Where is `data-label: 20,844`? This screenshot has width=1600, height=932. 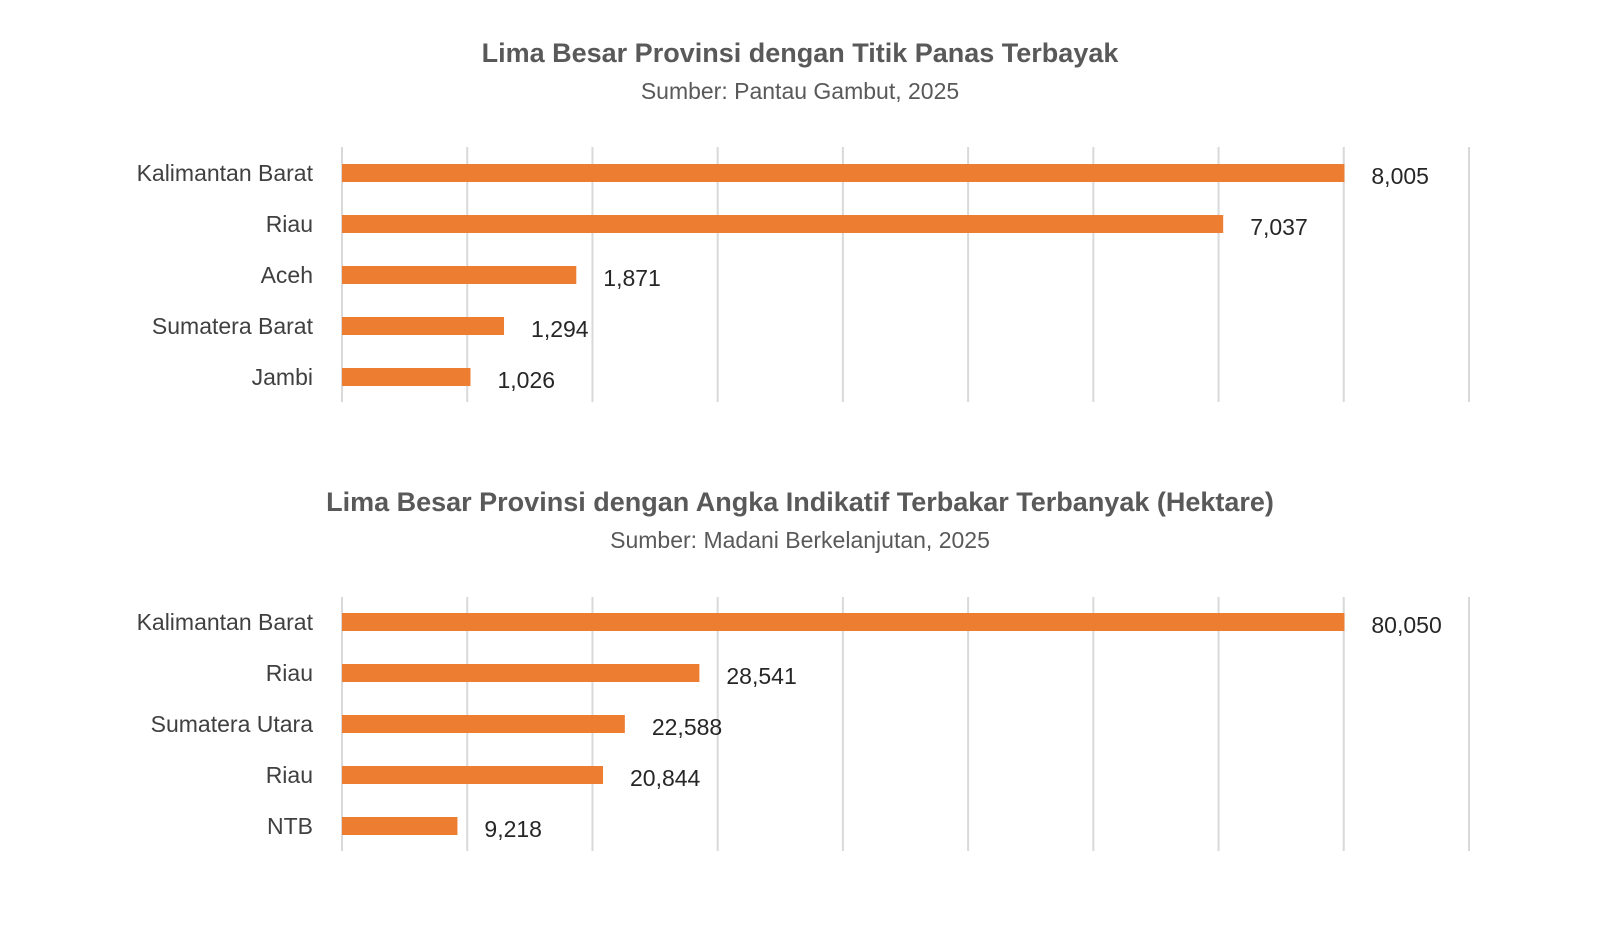
data-label: 20,844 is located at coordinates (665, 778).